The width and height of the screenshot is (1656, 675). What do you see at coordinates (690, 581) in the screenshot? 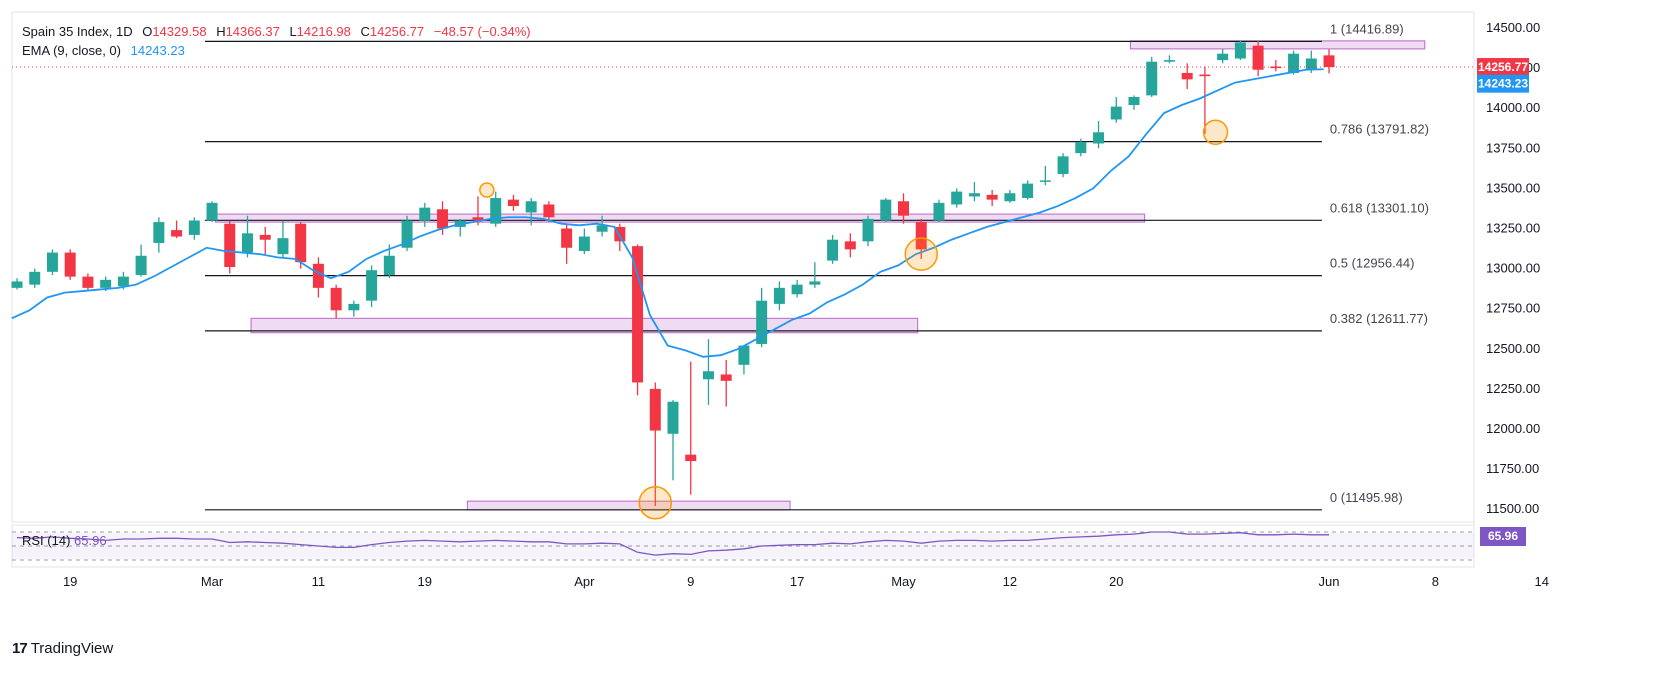
I see `x-tick-label: 9` at bounding box center [690, 581].